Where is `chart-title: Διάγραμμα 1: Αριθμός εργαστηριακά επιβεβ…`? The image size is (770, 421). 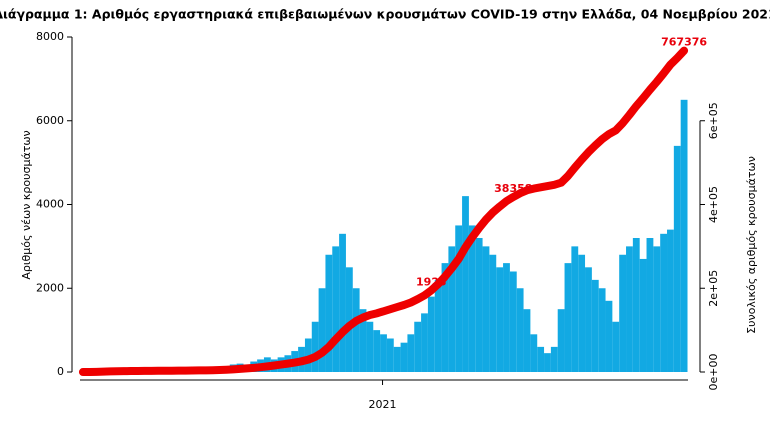 chart-title: Διάγραμμα 1: Αριθμός εργαστηριακά επιβεβ… is located at coordinates (385, 14).